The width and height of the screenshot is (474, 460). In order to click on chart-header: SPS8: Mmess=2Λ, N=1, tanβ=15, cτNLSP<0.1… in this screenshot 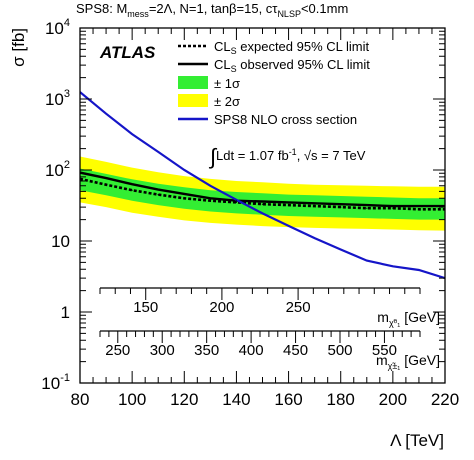, I will do `click(212, 10)`.